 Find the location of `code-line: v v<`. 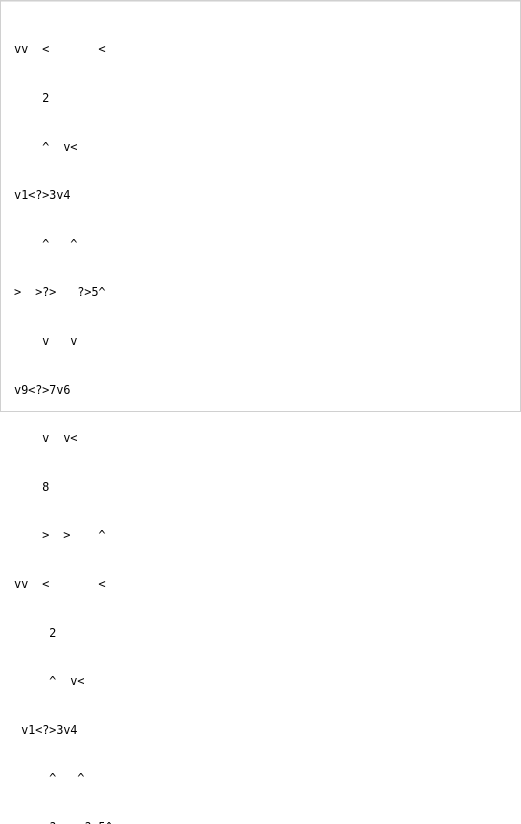

code-line: v v< is located at coordinates (39, 438).